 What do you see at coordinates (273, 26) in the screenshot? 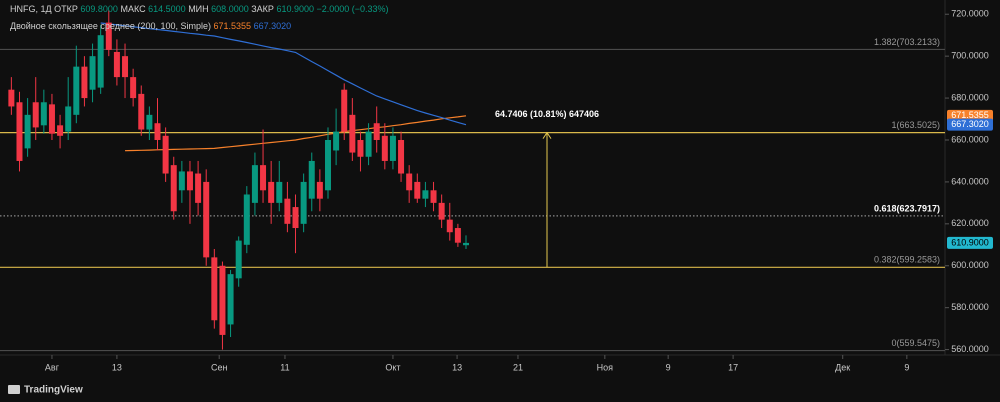
I see `indicator-value: 667.3020` at bounding box center [273, 26].